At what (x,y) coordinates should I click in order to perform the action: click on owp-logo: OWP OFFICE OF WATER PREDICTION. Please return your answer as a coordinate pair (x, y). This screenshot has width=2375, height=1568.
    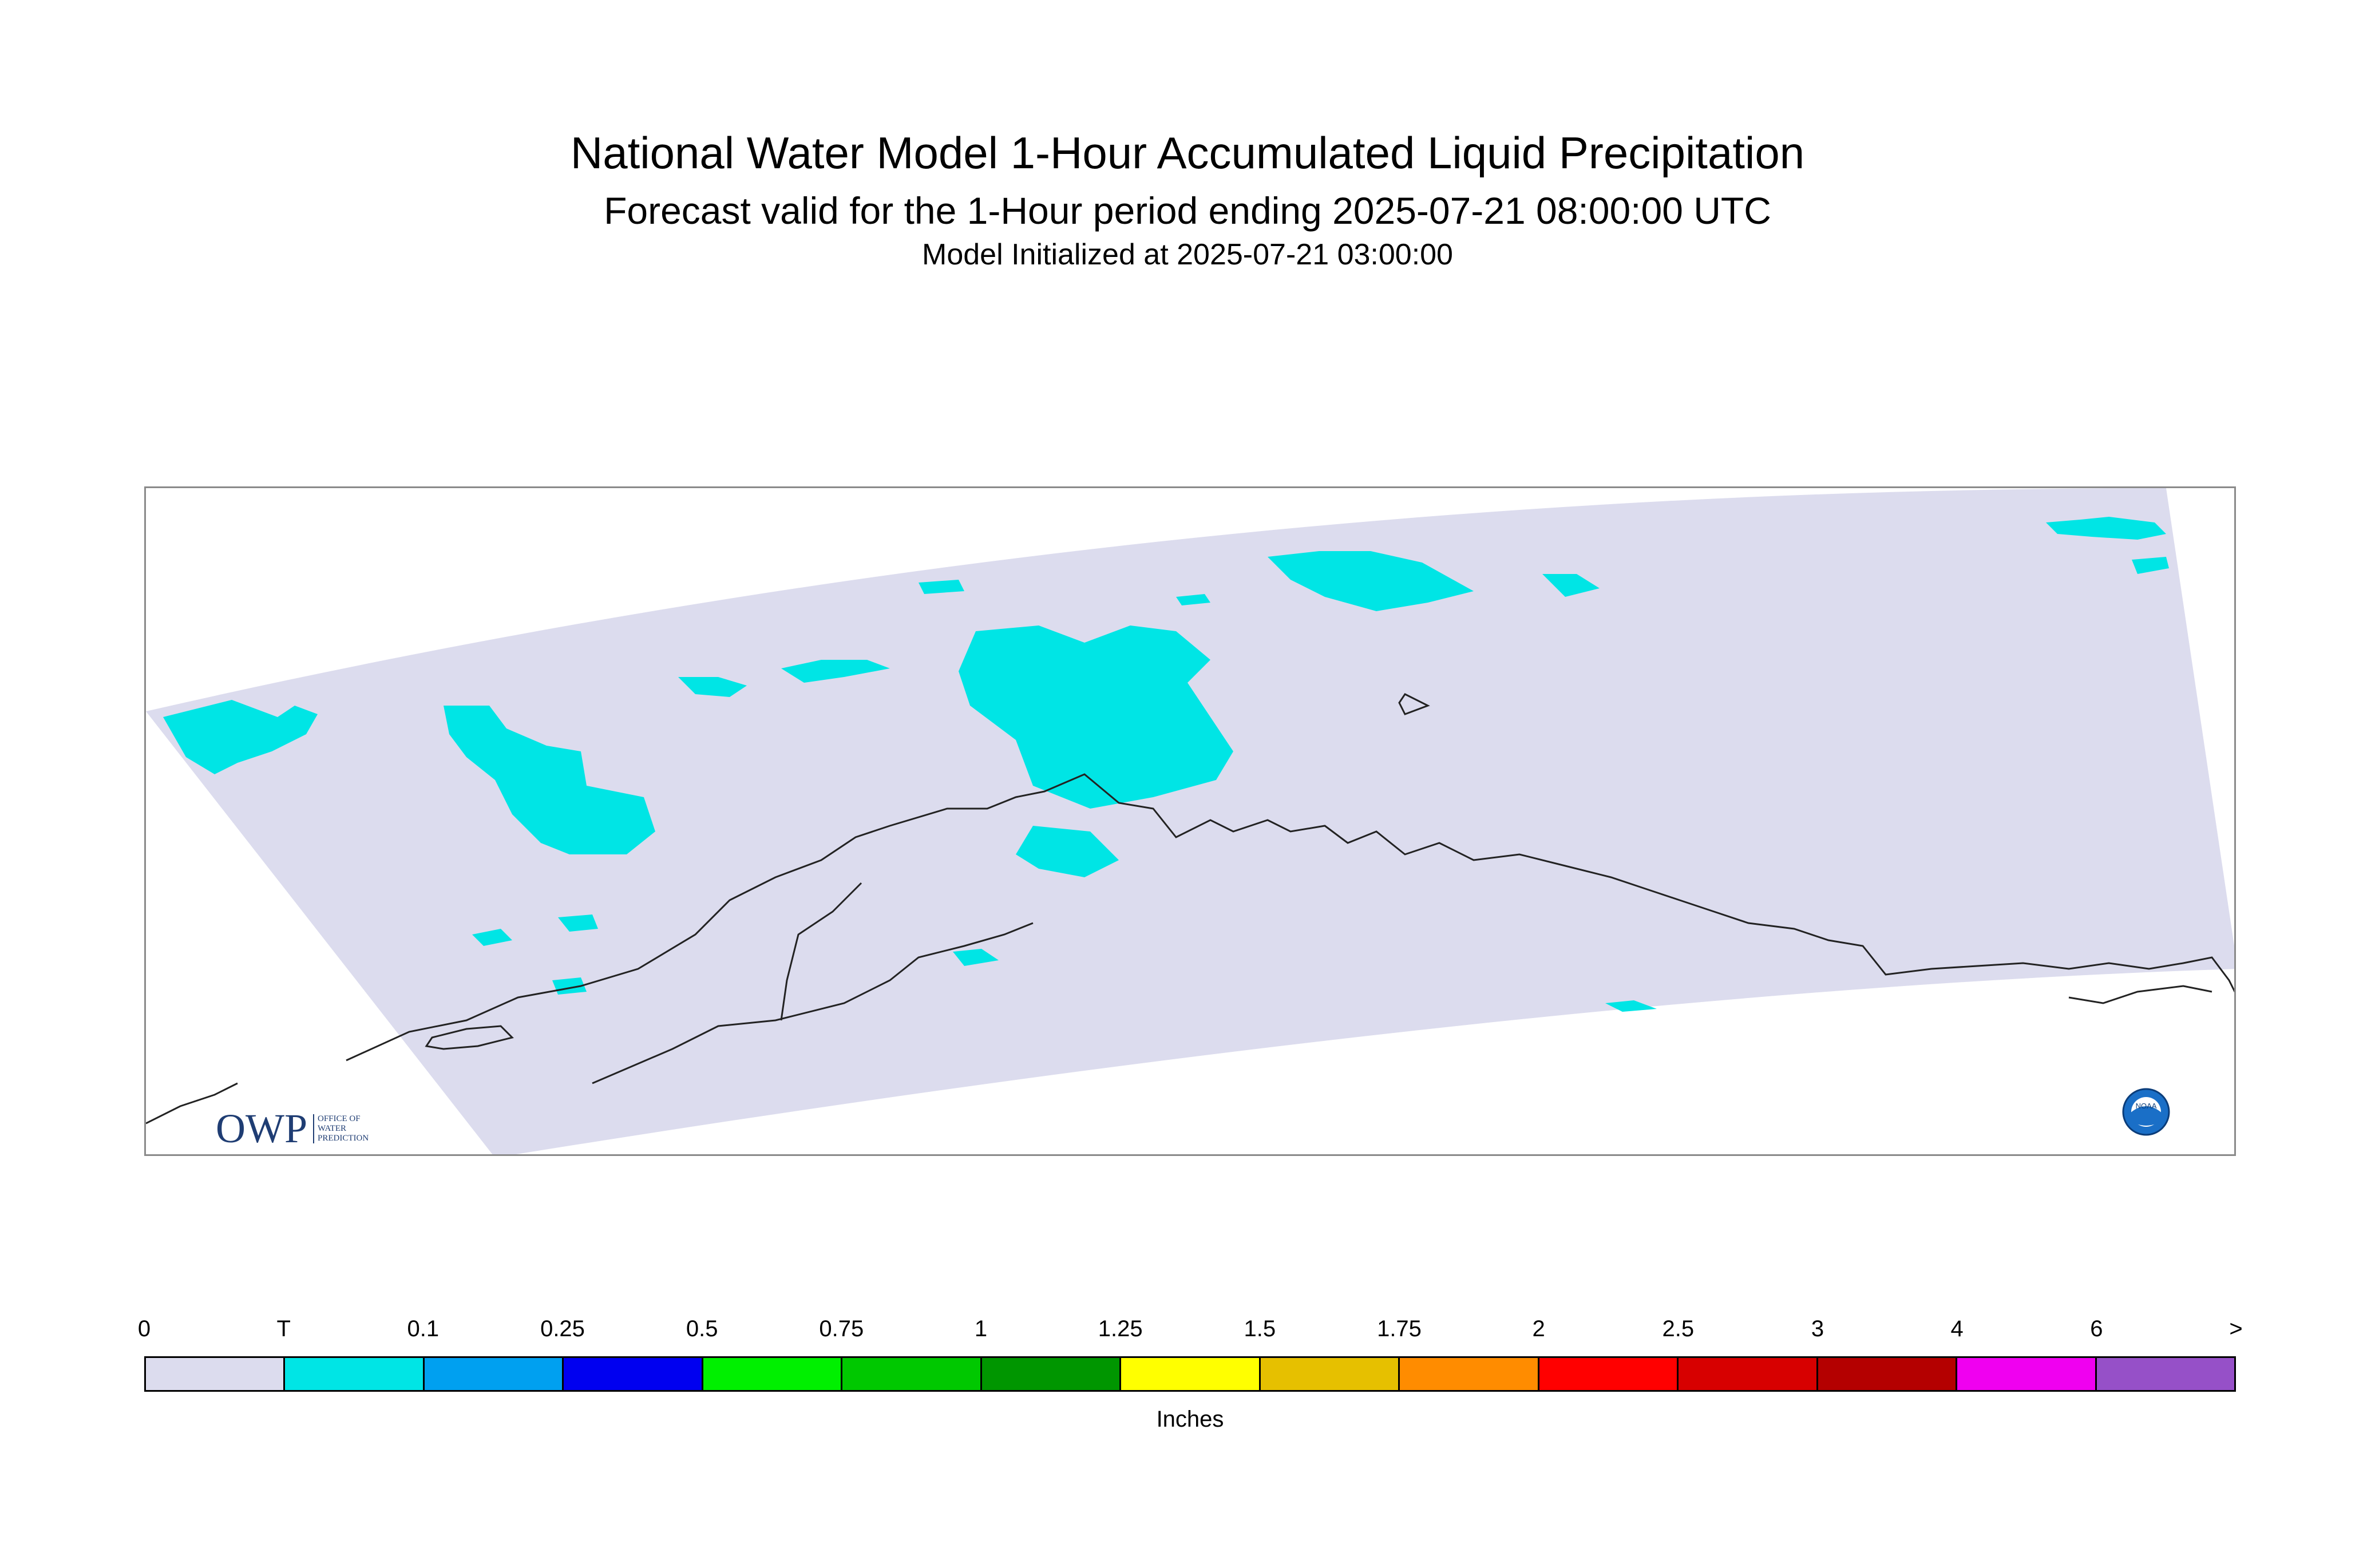
    Looking at the image, I should click on (292, 1129).